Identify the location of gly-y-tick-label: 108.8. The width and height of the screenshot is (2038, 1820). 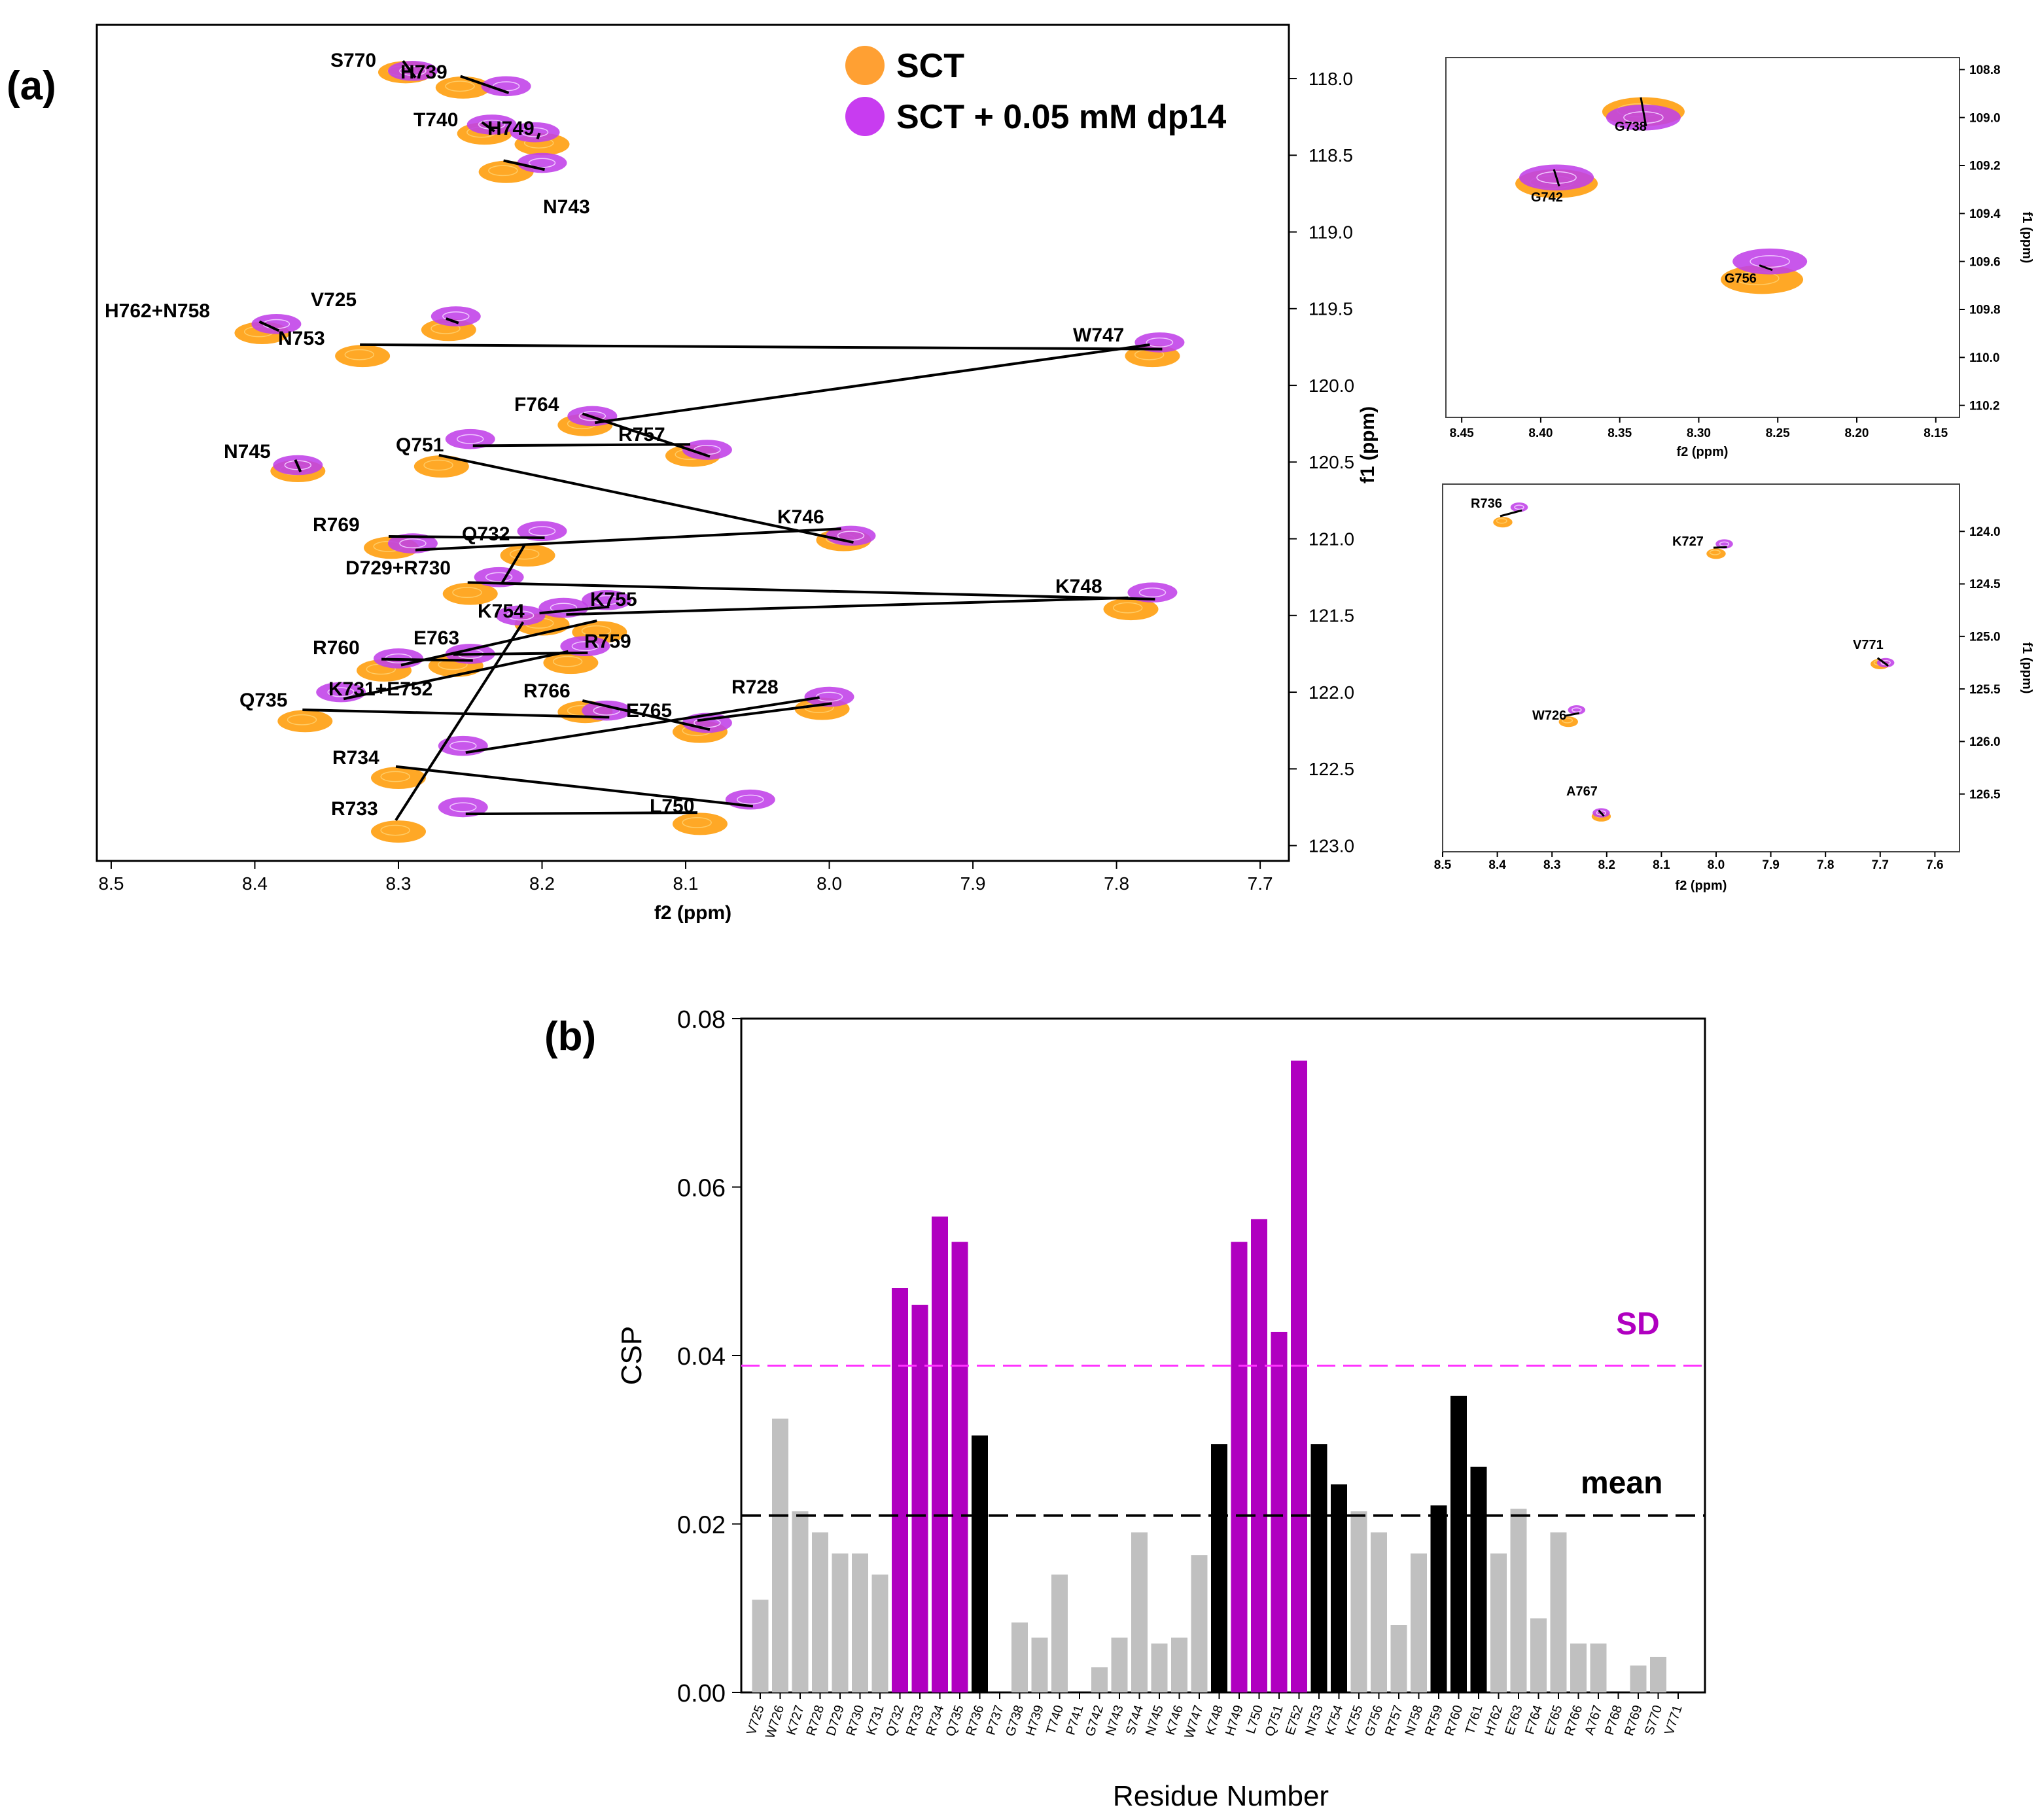
(1985, 70).